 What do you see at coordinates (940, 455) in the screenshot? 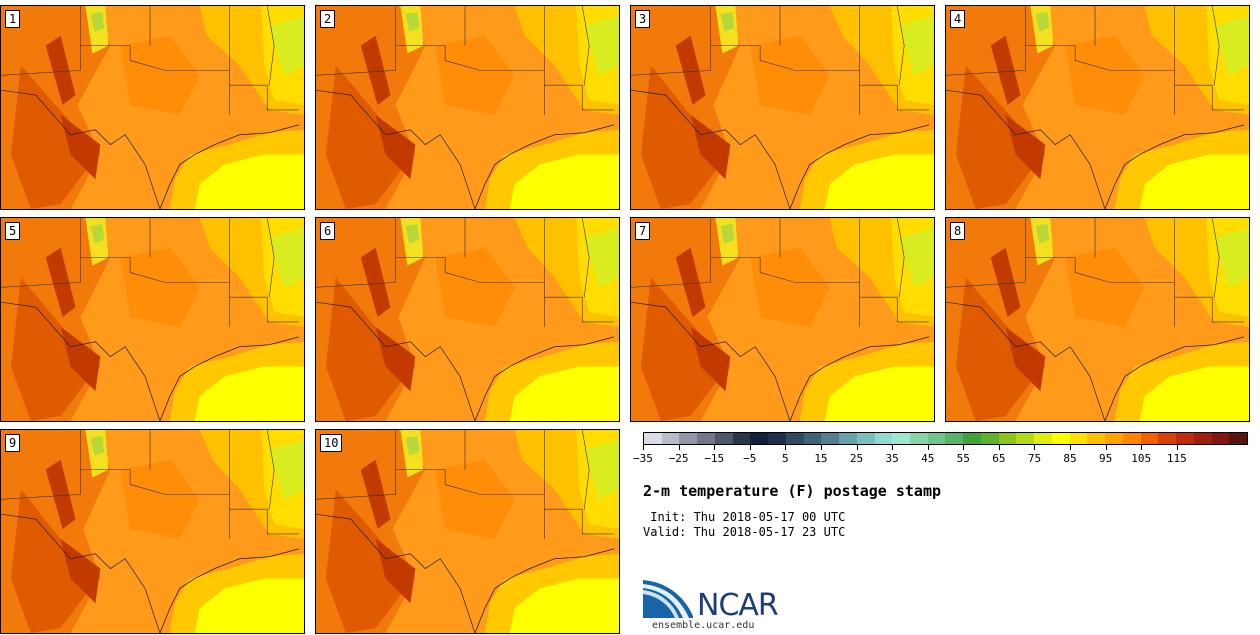
I see `colorbar-ticks: −35 −25 −15 −5 5 15 25 35 45 55 65 75 85 95 105 115` at bounding box center [940, 455].